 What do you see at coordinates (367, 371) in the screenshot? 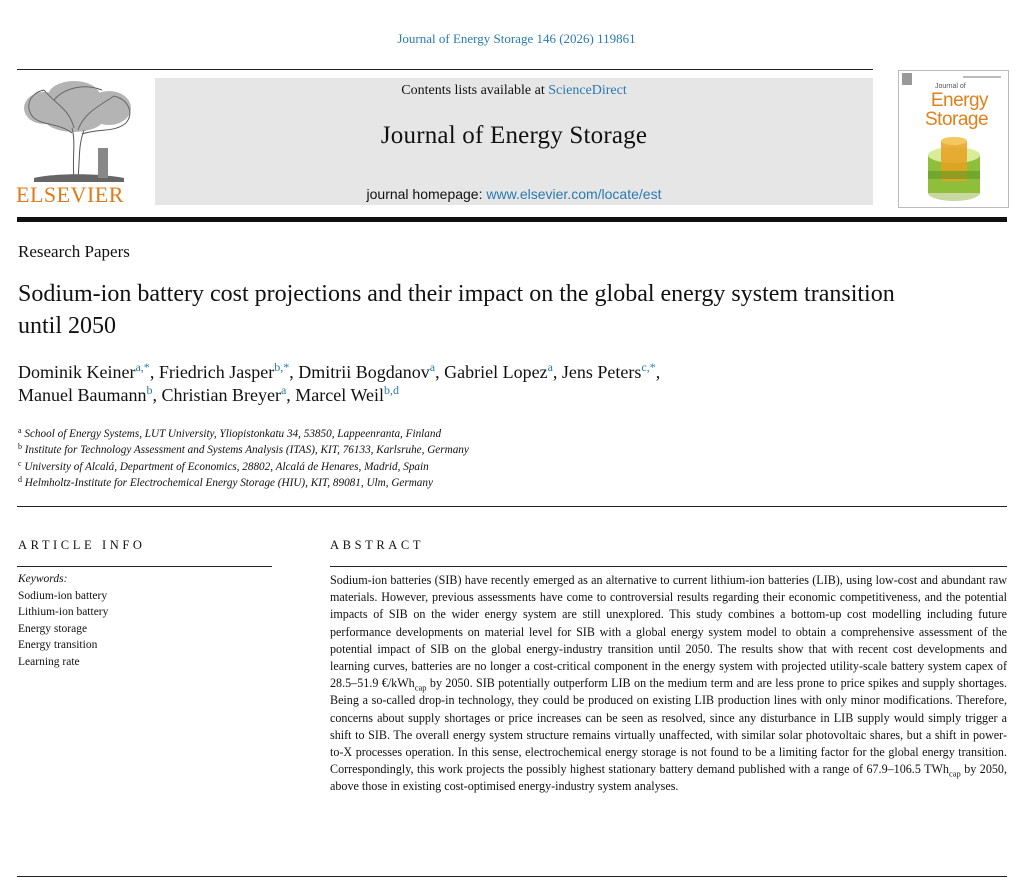
I see `author: Dmitrii Bogdanova` at bounding box center [367, 371].